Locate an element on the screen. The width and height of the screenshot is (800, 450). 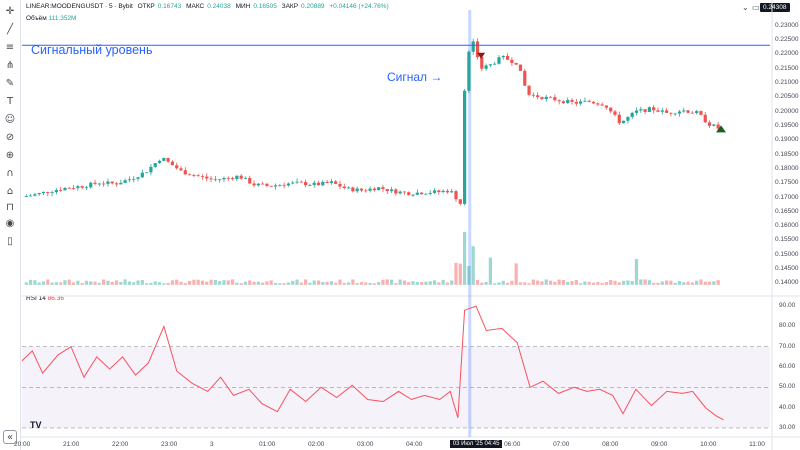
rsi-tick-label: 90.00 is located at coordinates (787, 306).